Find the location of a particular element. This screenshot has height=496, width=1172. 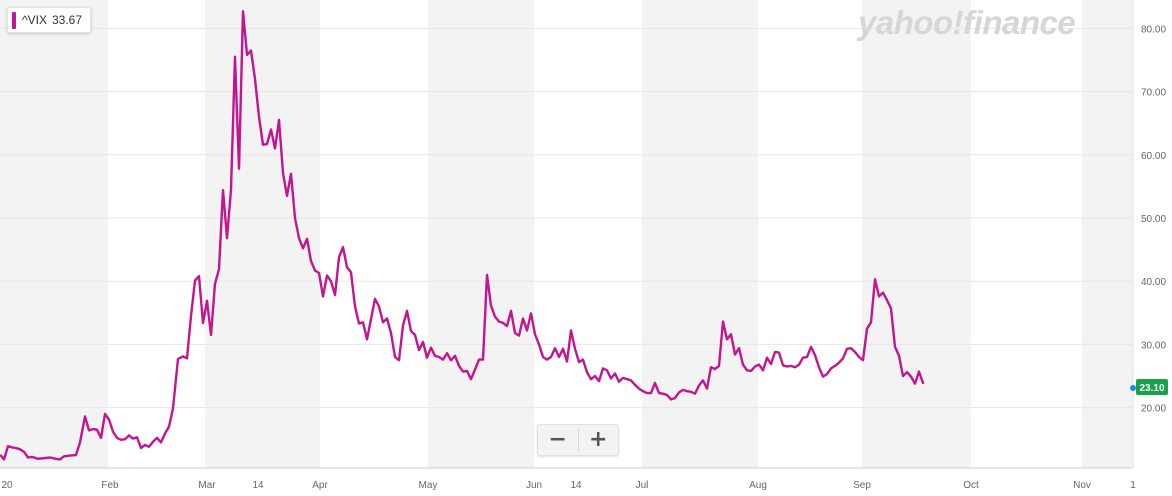

y-tick-label: 50.00 is located at coordinates (1153, 219).